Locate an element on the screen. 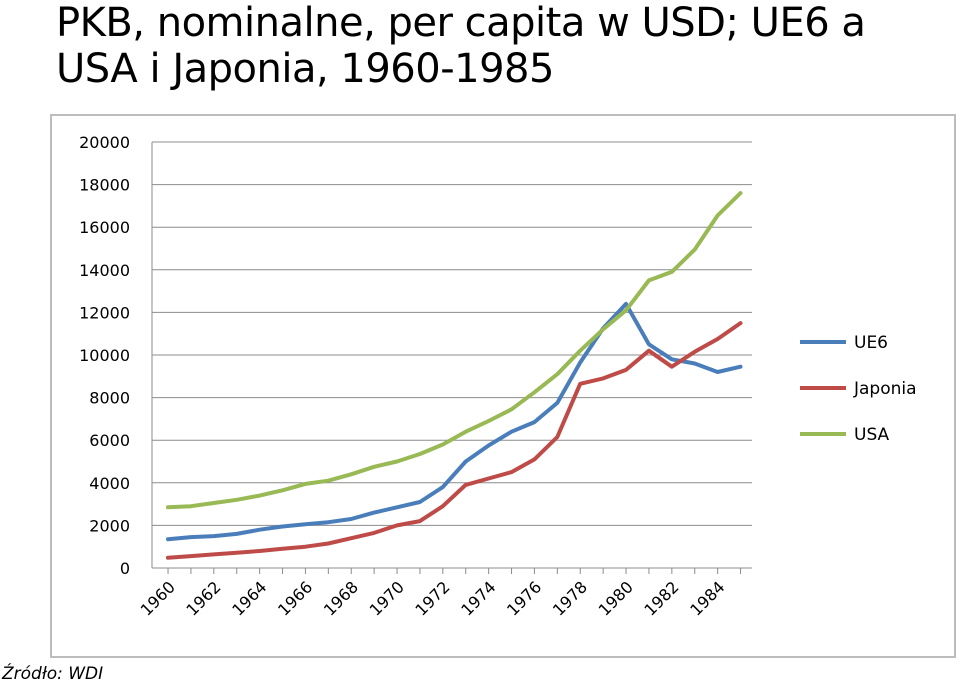 This screenshot has height=686, width=960. y-tick-label: 16000 is located at coordinates (104, 227).